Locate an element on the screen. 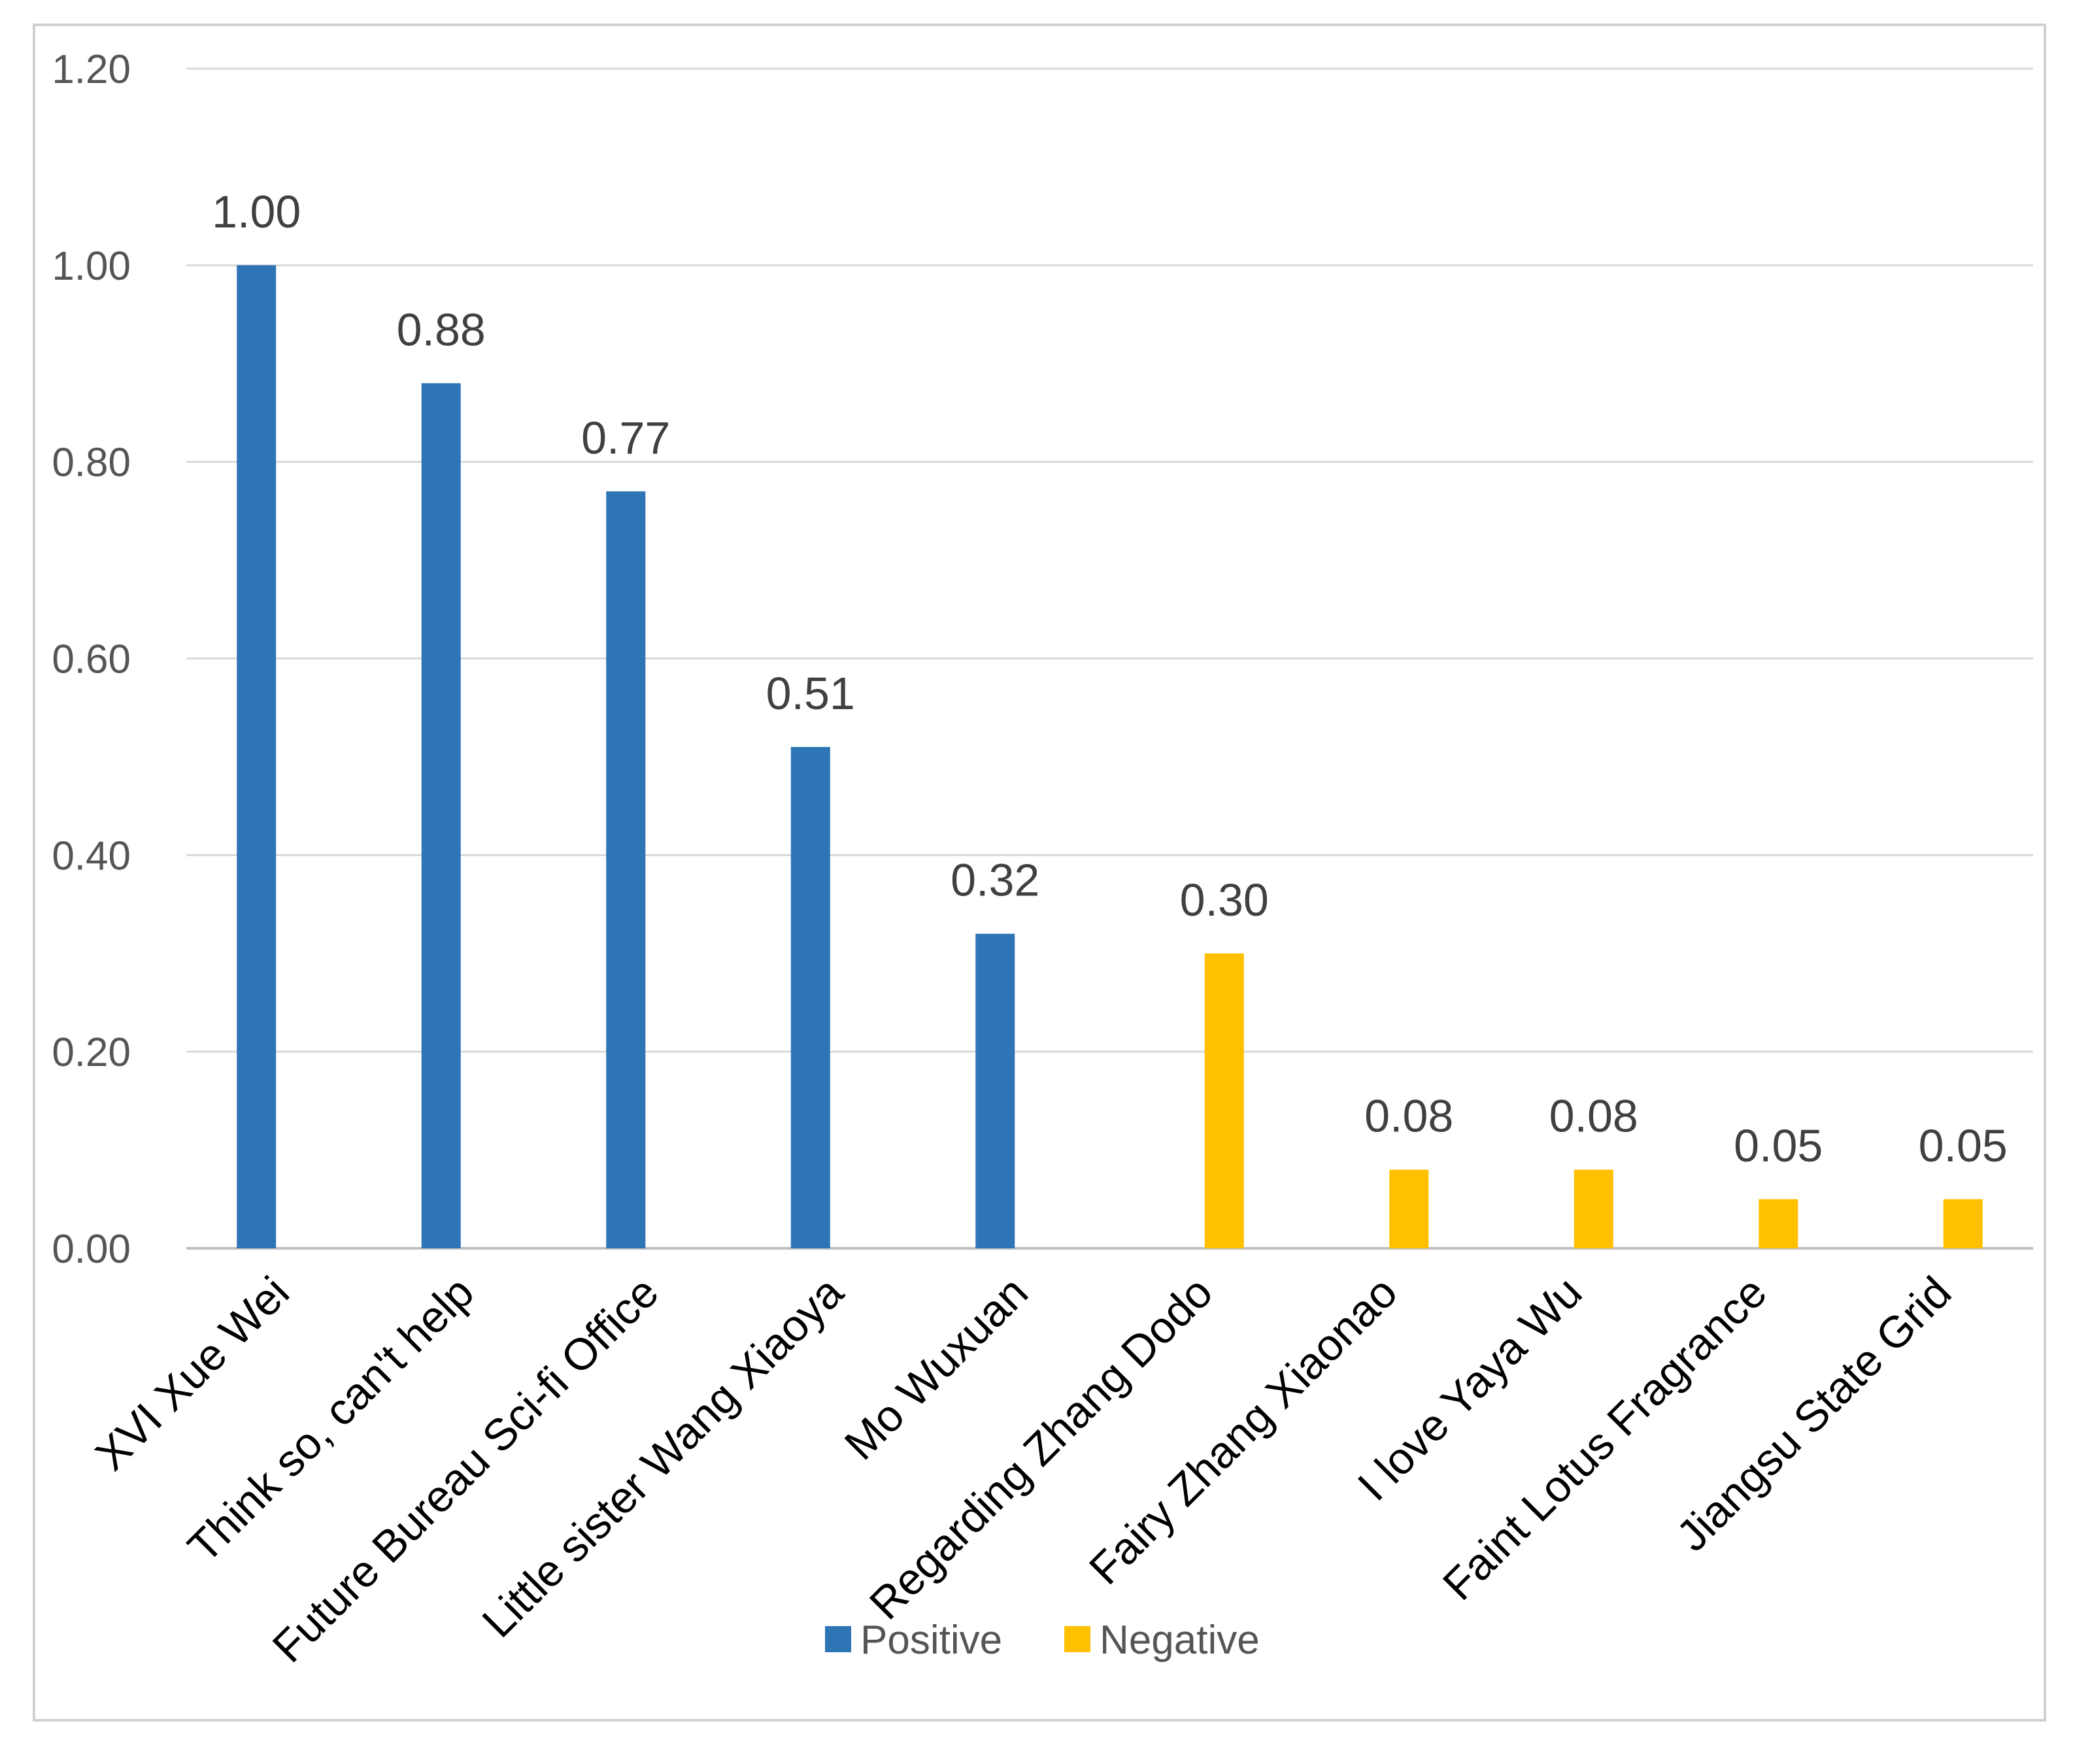  data-label: 0.88 is located at coordinates (441, 329).